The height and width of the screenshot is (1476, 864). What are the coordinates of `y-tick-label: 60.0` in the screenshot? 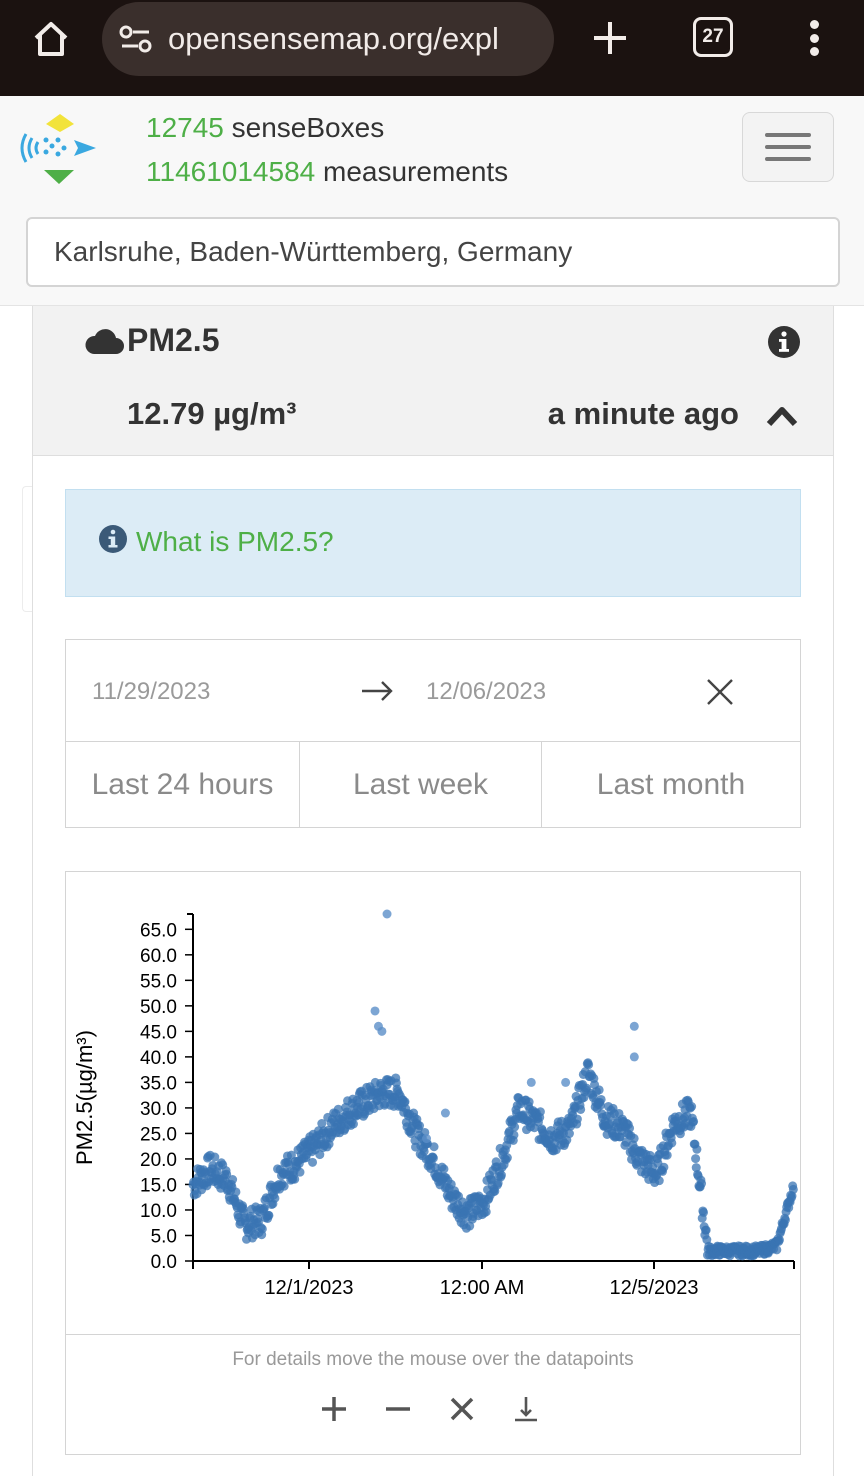 It's located at (158, 956).